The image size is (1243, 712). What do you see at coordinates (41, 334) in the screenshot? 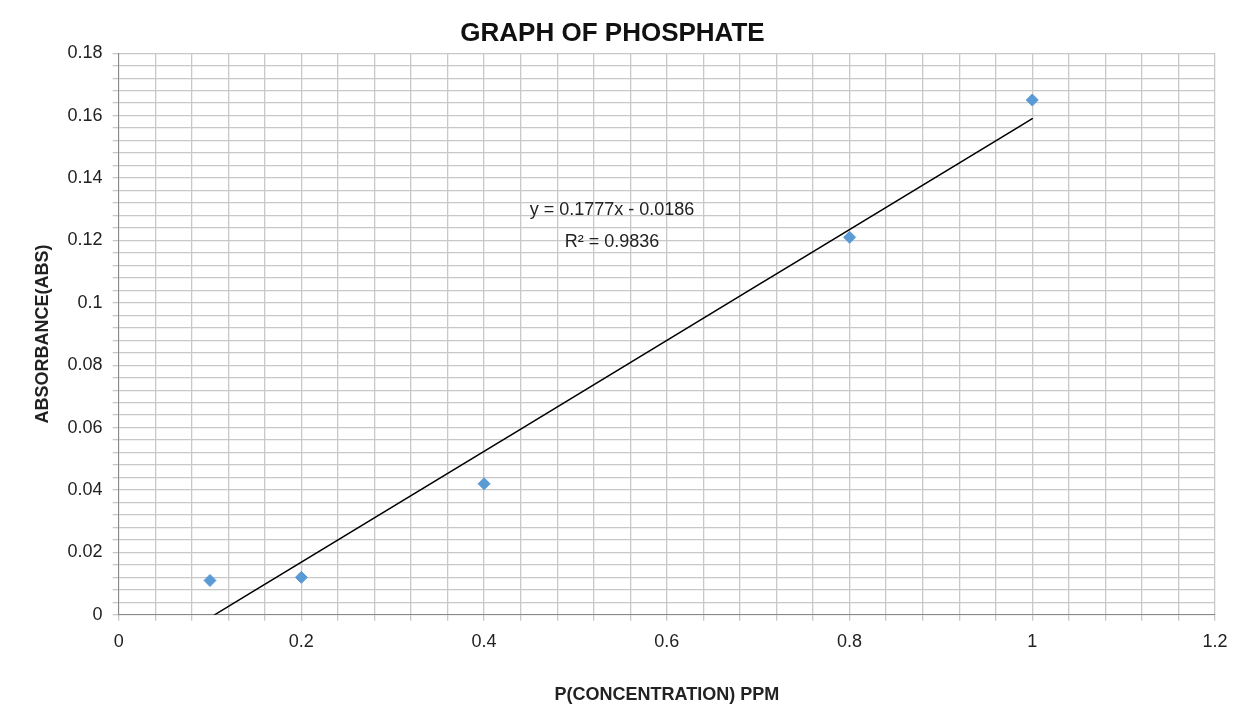
I see `y-axis-title: ABSORBANCE(ABS)` at bounding box center [41, 334].